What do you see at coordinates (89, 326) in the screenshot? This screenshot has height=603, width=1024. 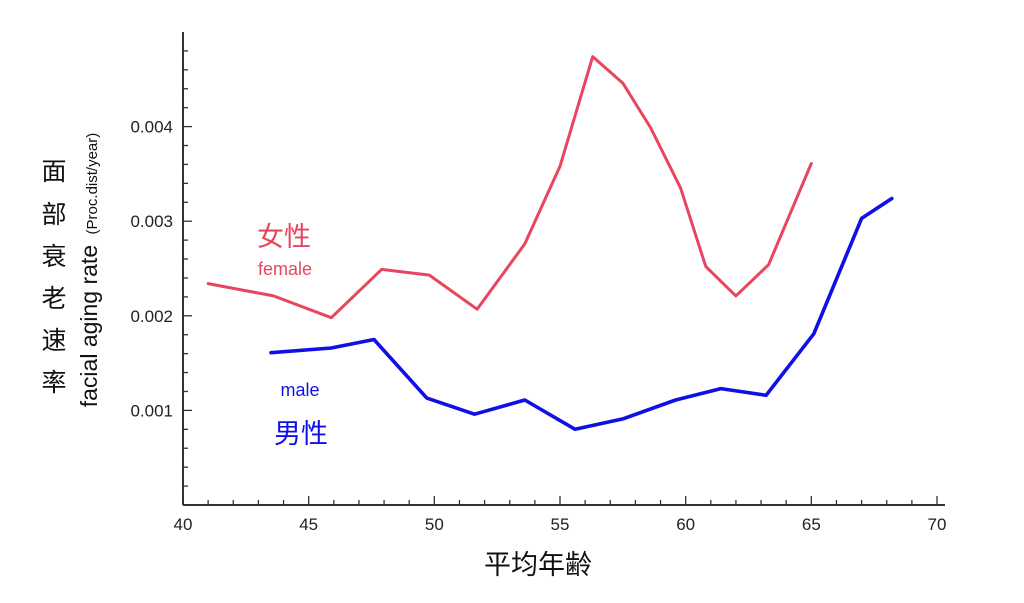 I see `y-axis-title-text: facial aging rate` at bounding box center [89, 326].